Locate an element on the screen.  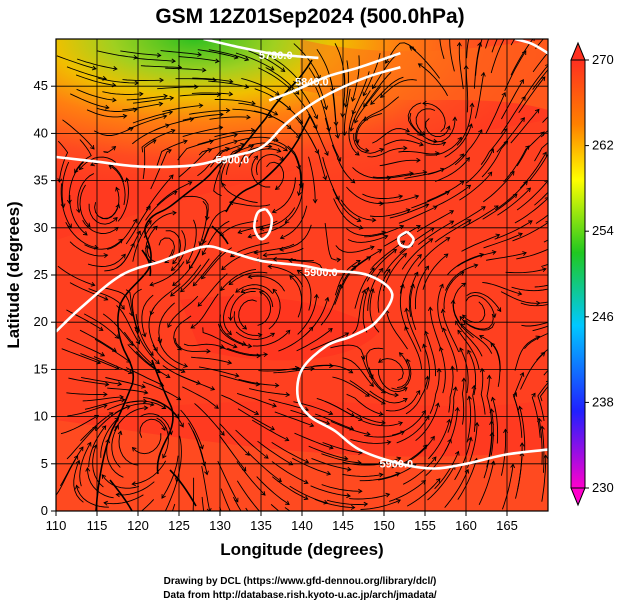
colorbar: 230 238 246 254 262 270 is located at coordinates (592, 274).